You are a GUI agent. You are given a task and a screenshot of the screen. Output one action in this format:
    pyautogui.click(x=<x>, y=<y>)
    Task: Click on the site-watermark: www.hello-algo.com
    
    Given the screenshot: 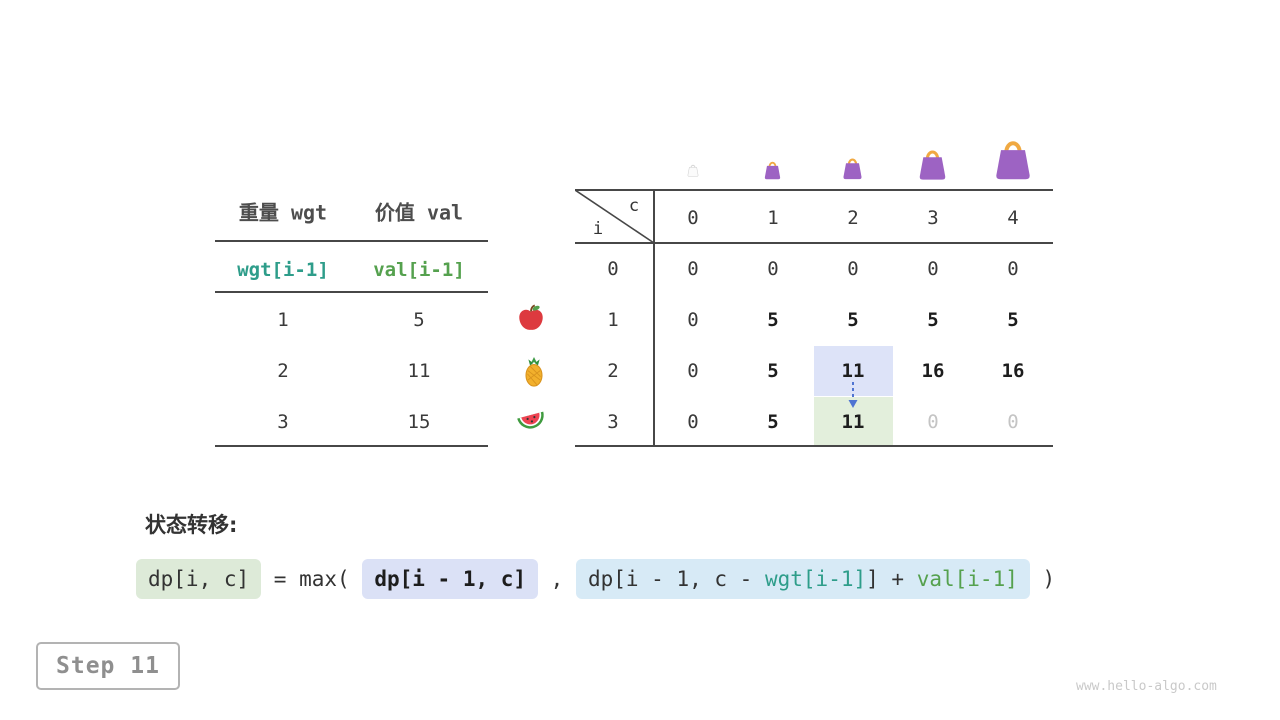 What is the action you would take?
    pyautogui.click(x=1146, y=686)
    